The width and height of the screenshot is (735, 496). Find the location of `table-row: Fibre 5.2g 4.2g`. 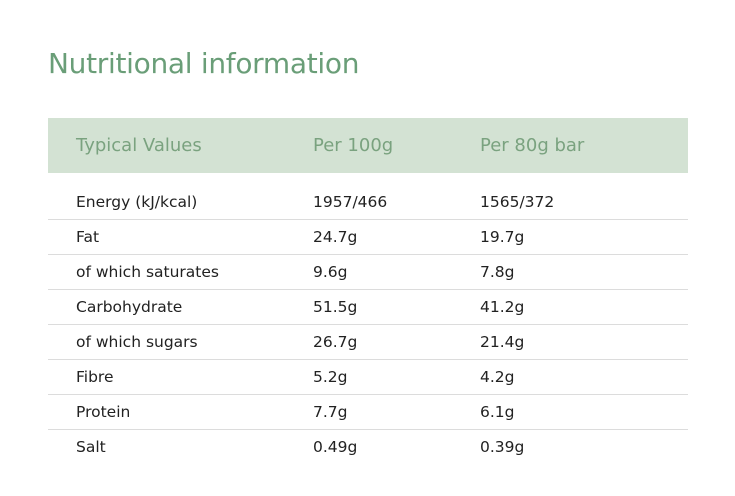

table-row: Fibre 5.2g 4.2g is located at coordinates (368, 377).